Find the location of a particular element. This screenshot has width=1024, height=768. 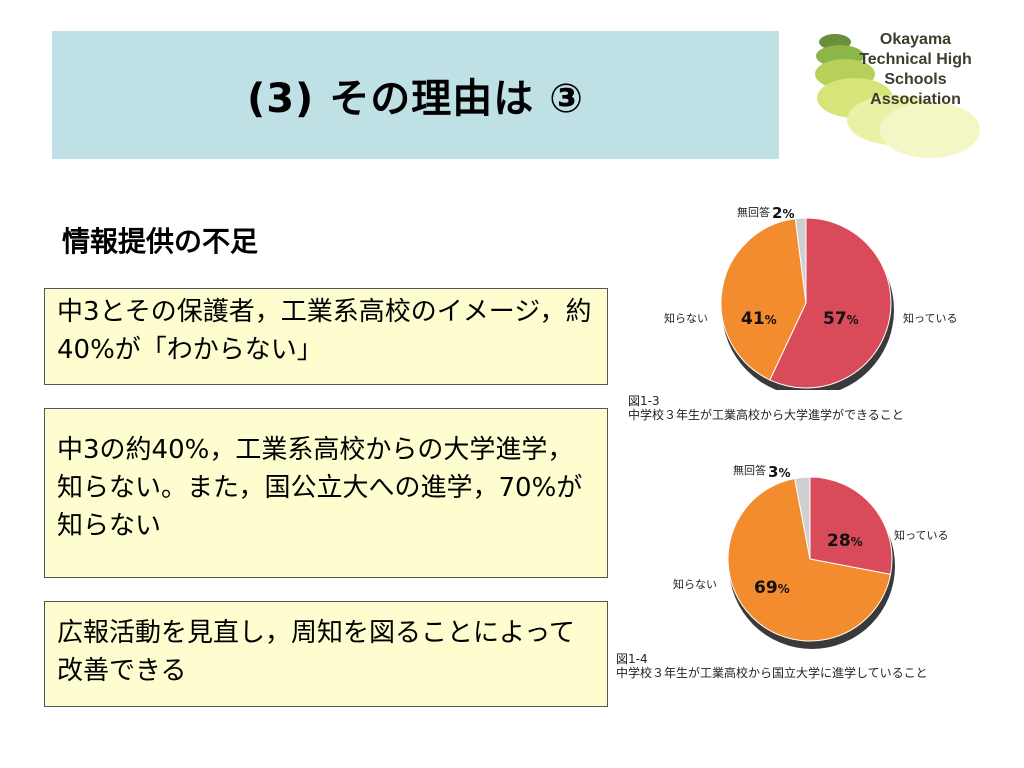

point-text-3: 広報活動を見直し，周知を図ることによって改善できる is located at coordinates (316, 652).